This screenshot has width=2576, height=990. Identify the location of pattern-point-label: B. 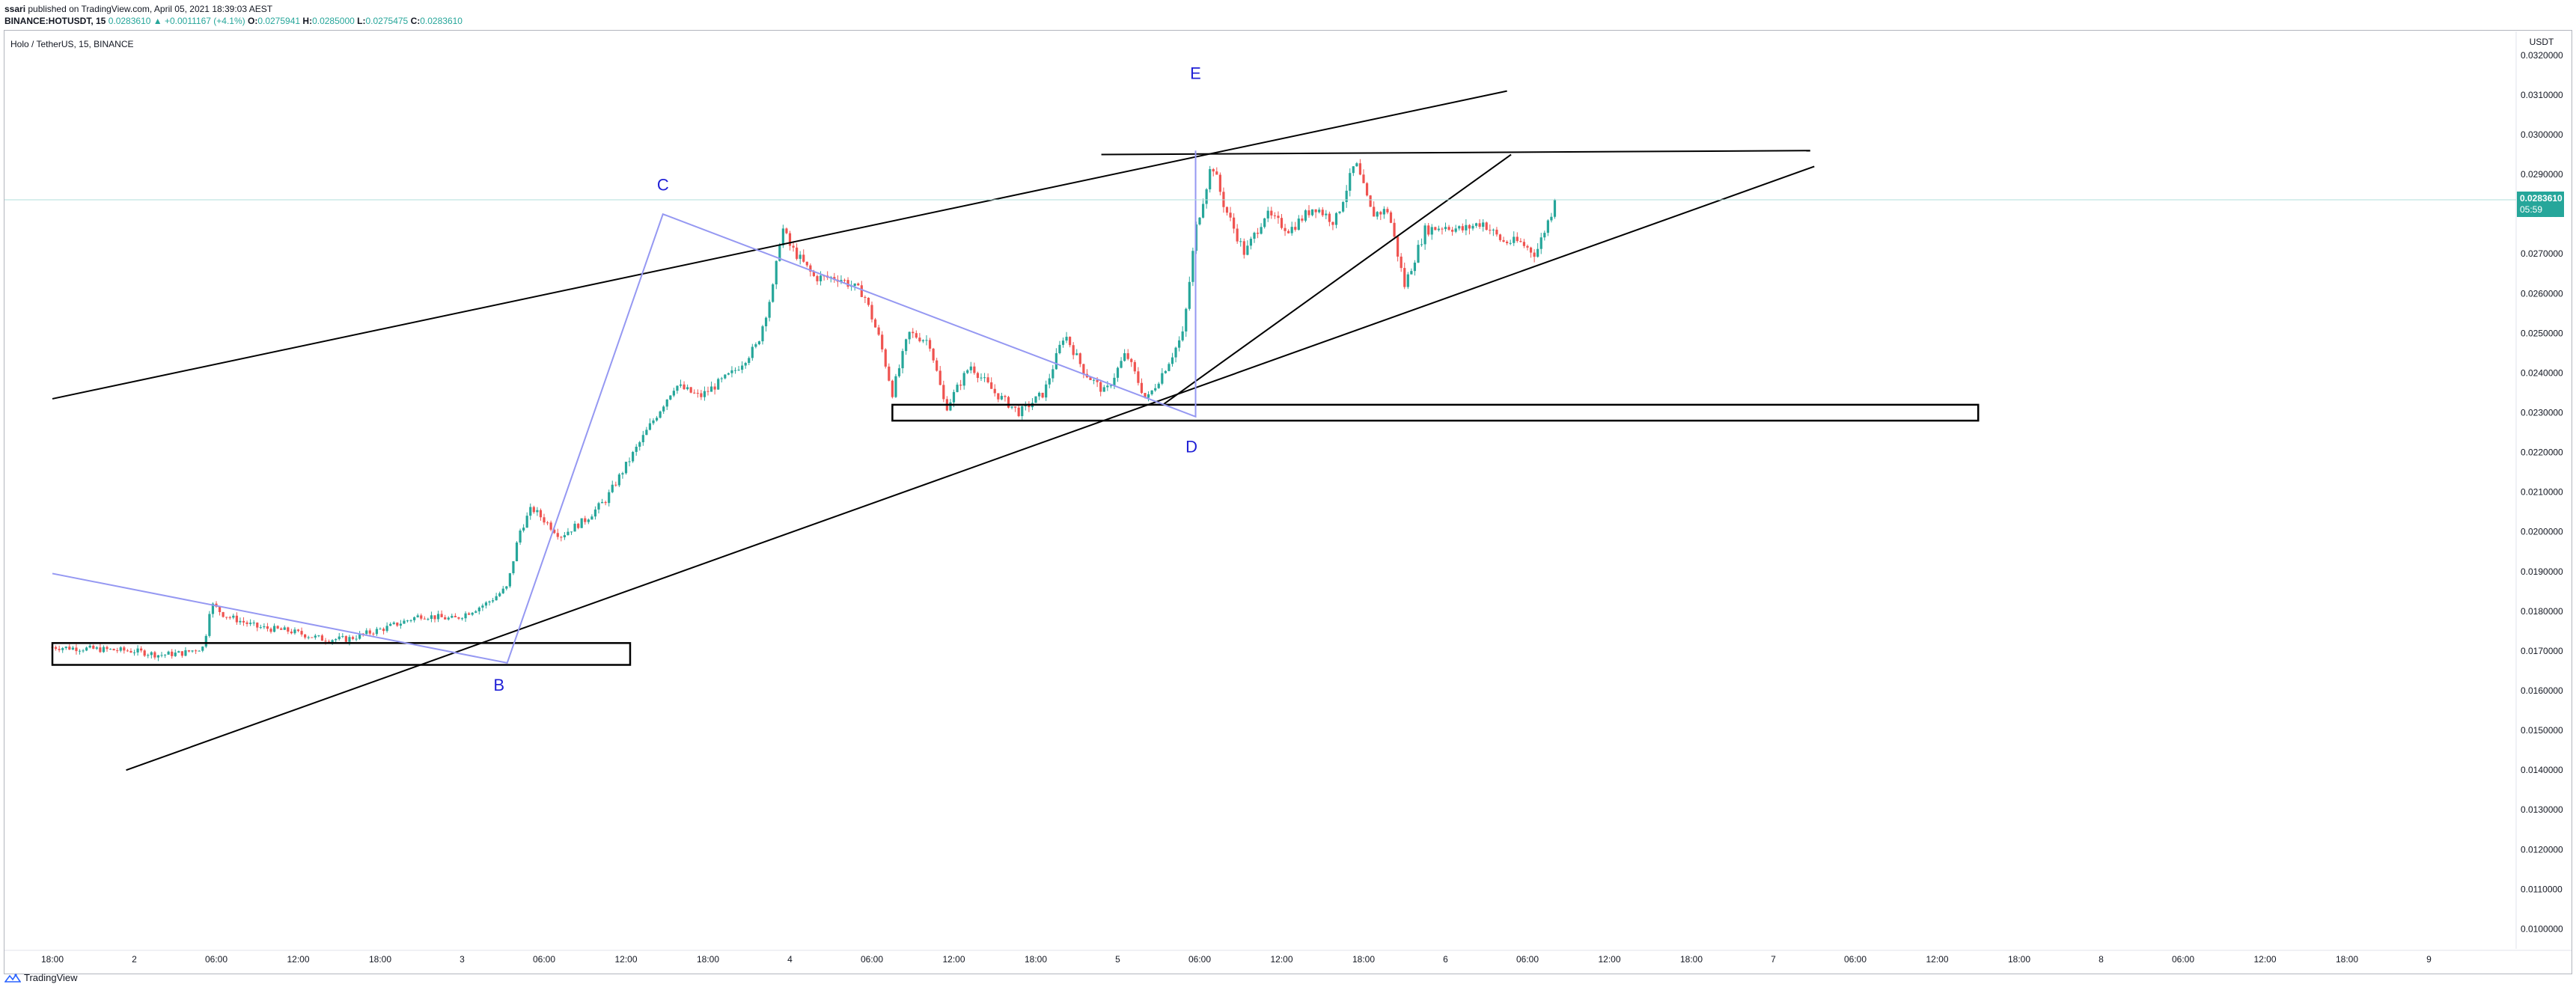
(499, 685).